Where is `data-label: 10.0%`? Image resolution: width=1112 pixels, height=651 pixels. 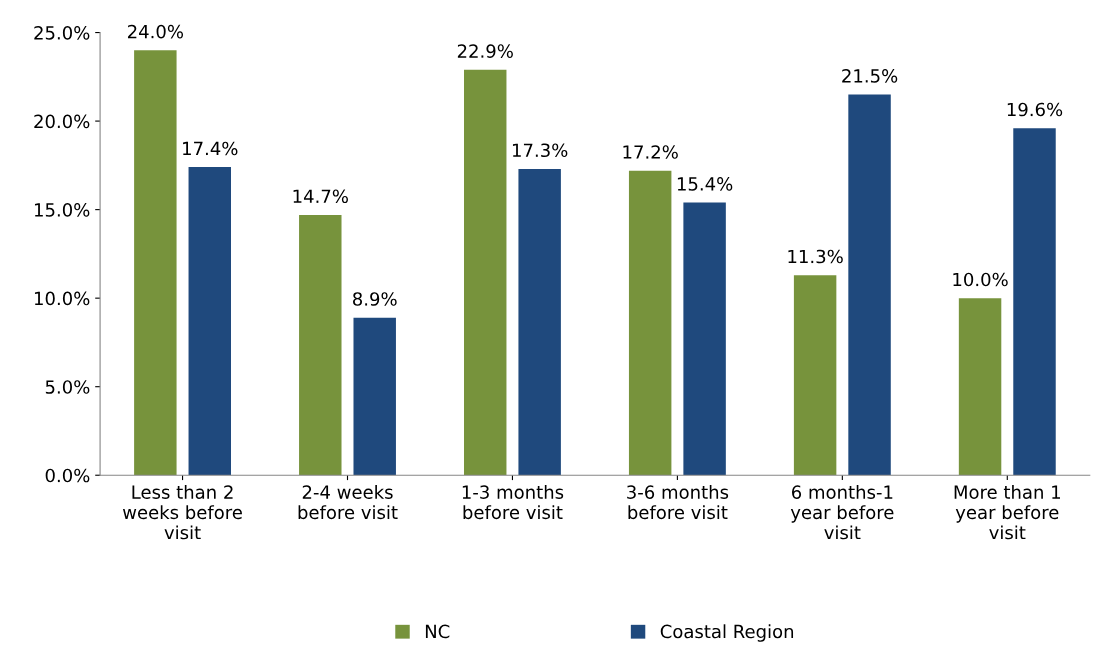
data-label: 10.0% is located at coordinates (980, 279).